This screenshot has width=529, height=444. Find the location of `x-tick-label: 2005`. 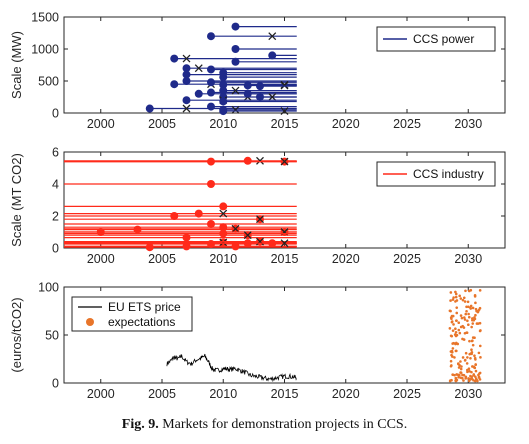

x-tick-label: 2005 is located at coordinates (162, 259).